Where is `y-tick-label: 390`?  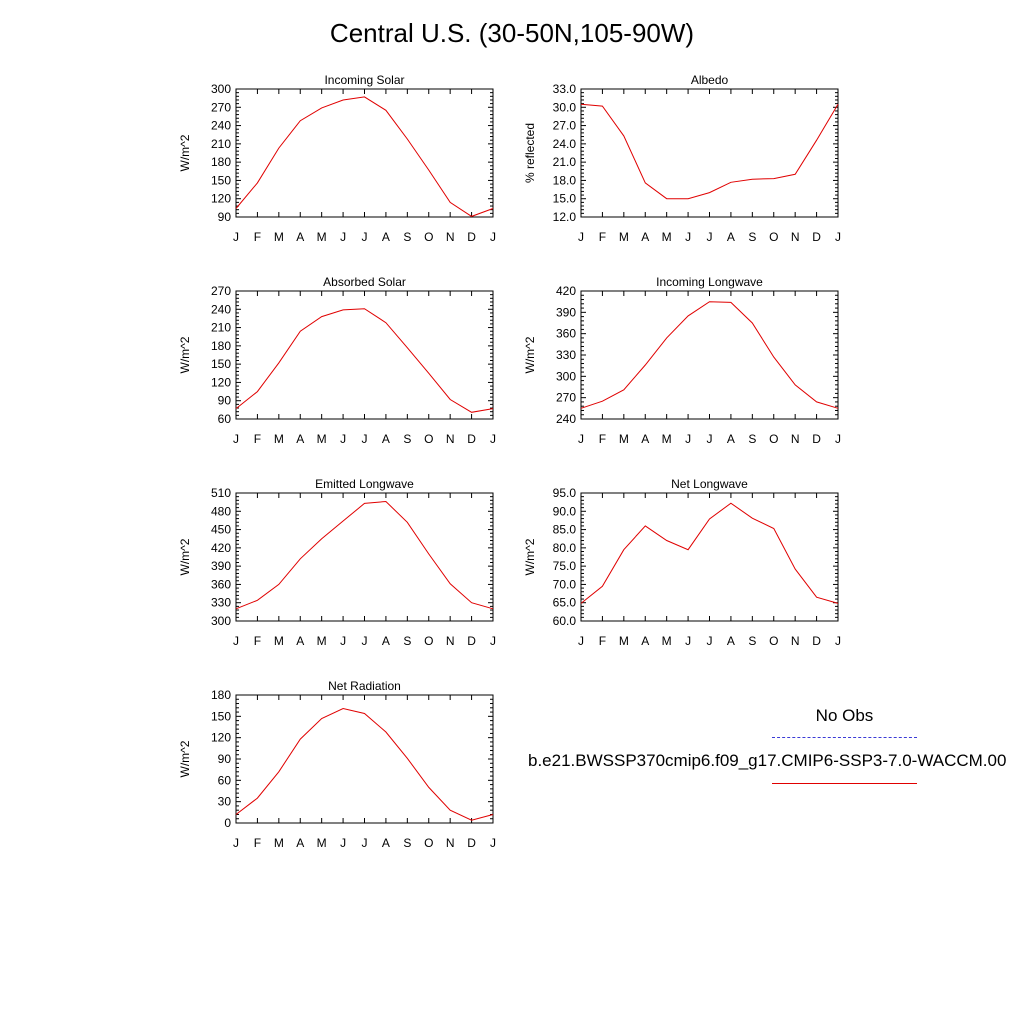 y-tick-label: 390 is located at coordinates (221, 566).